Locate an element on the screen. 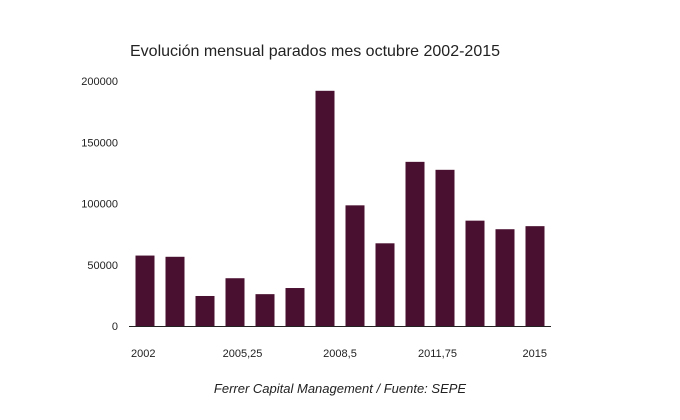 The height and width of the screenshot is (420, 680). x-tick-label: 2015 is located at coordinates (535, 354).